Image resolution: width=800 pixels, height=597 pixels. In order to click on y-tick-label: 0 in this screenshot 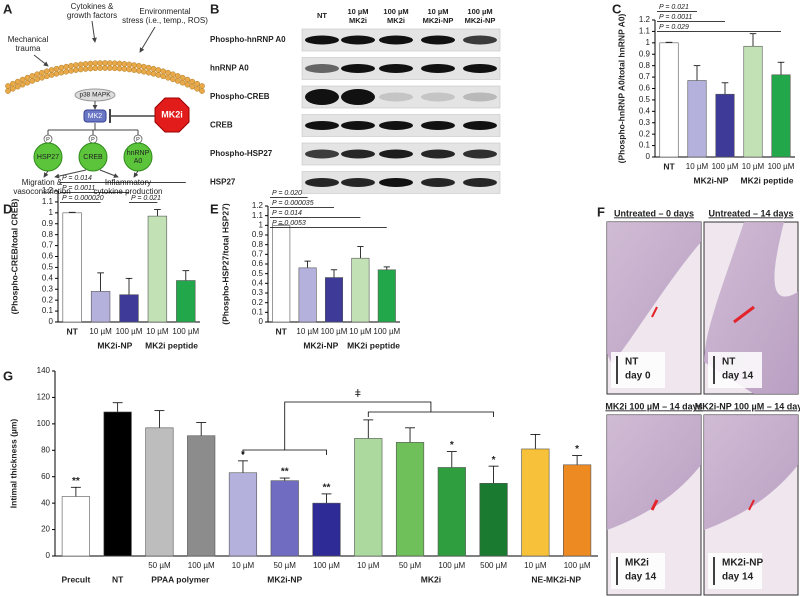, I will do `click(51, 321)`.